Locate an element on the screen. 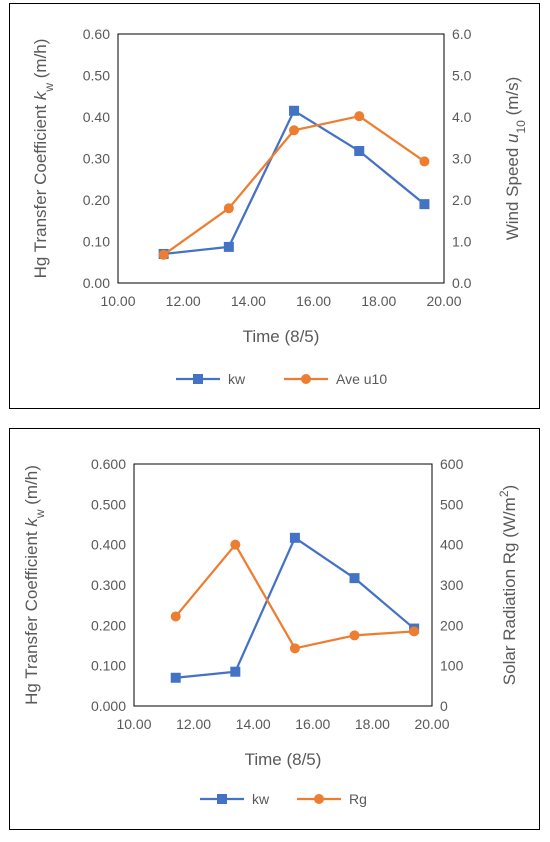  y-right-tick-label: 0.0 is located at coordinates (462, 283).